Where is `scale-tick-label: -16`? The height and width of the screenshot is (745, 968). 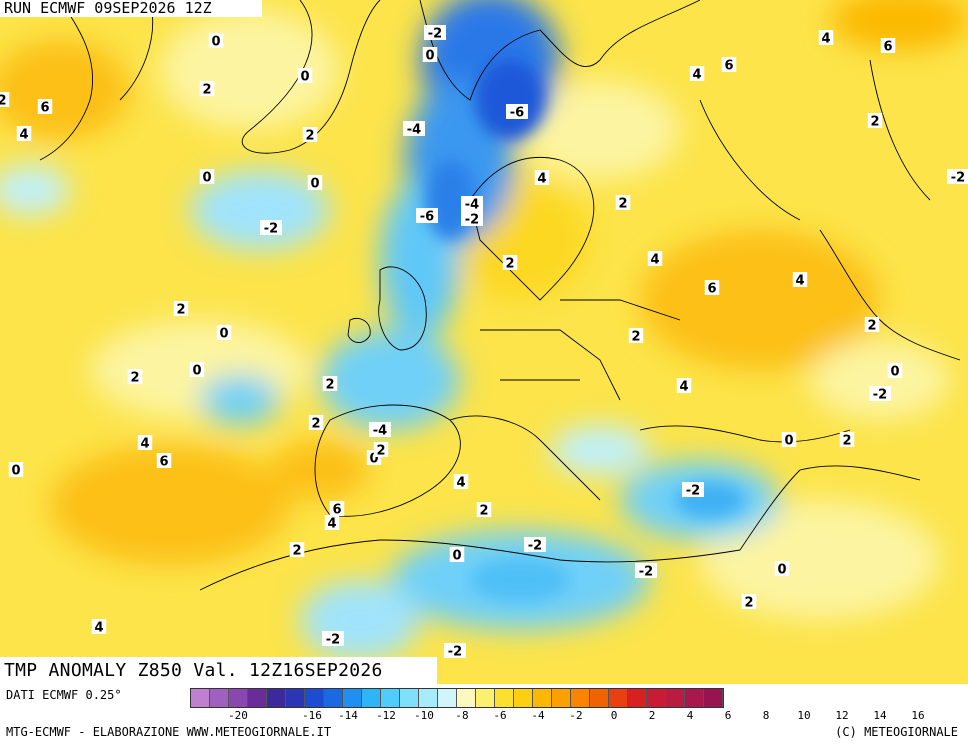
scale-tick-label: -16 is located at coordinates (312, 715).